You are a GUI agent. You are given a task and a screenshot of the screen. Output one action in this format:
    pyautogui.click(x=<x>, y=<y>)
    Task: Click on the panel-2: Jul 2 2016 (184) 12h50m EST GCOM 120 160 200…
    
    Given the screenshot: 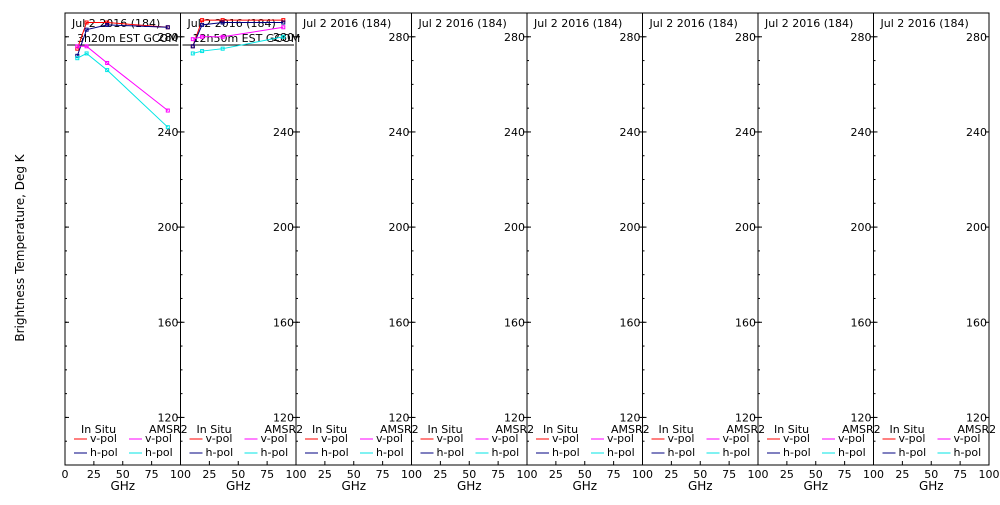 What is the action you would take?
    pyautogui.click(x=243, y=252)
    